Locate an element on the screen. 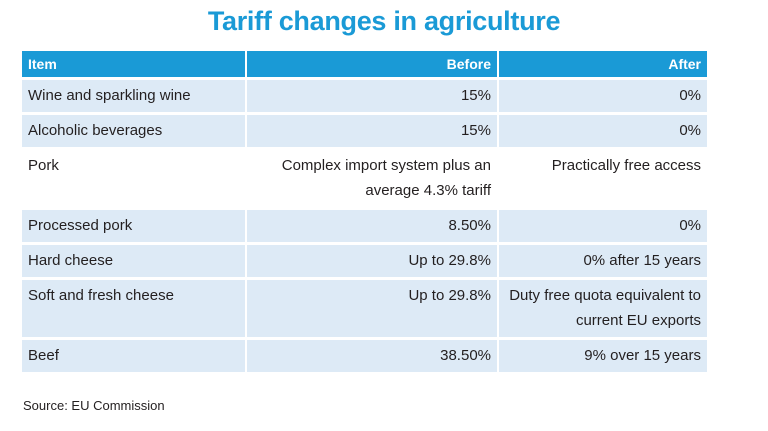 This screenshot has width=768, height=431. table-row: Wine and sparkling wine 15% 0% is located at coordinates (364, 96).